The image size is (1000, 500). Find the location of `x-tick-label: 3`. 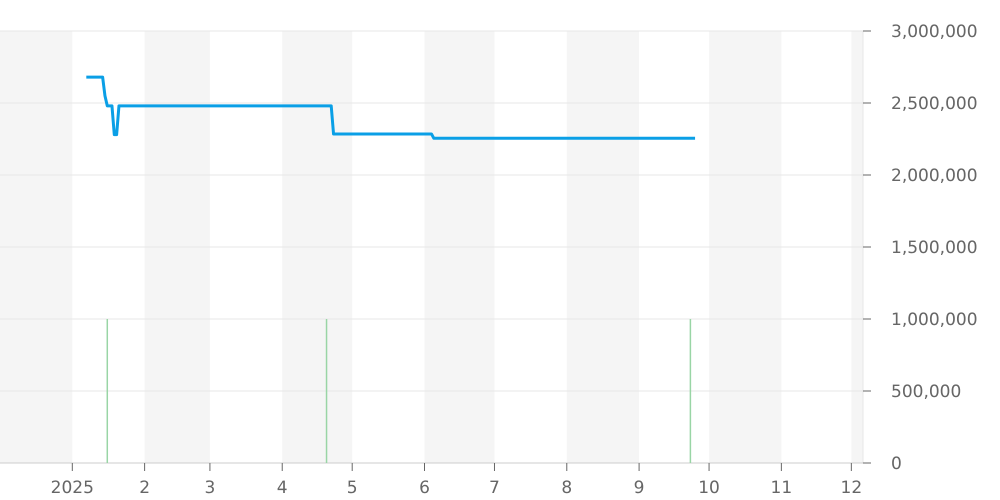

x-tick-label: 3 is located at coordinates (210, 488).